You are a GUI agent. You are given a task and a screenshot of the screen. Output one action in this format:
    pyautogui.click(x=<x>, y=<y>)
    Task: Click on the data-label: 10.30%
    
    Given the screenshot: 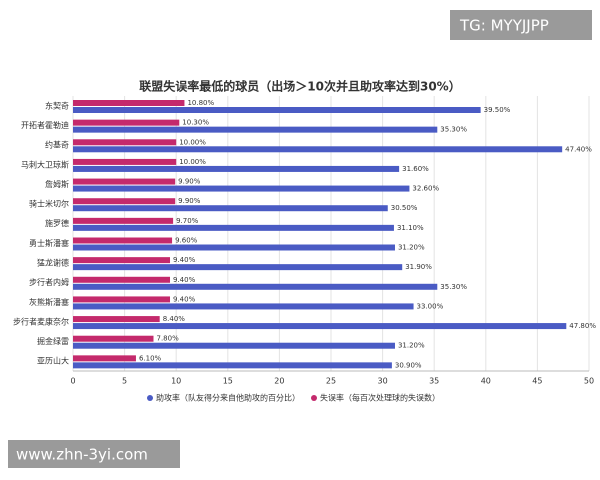 What is the action you would take?
    pyautogui.click(x=195, y=123)
    